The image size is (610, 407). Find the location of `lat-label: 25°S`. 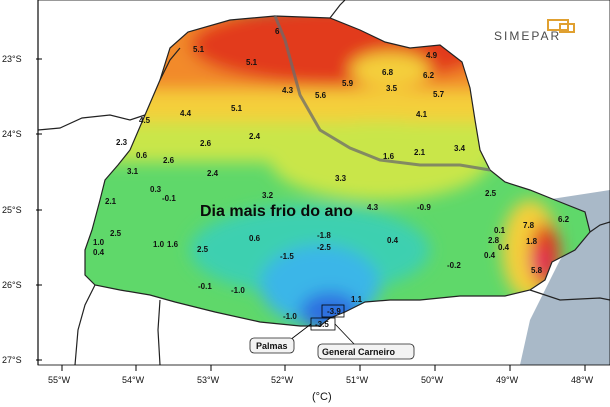

lat-label: 25°S is located at coordinates (12, 210).